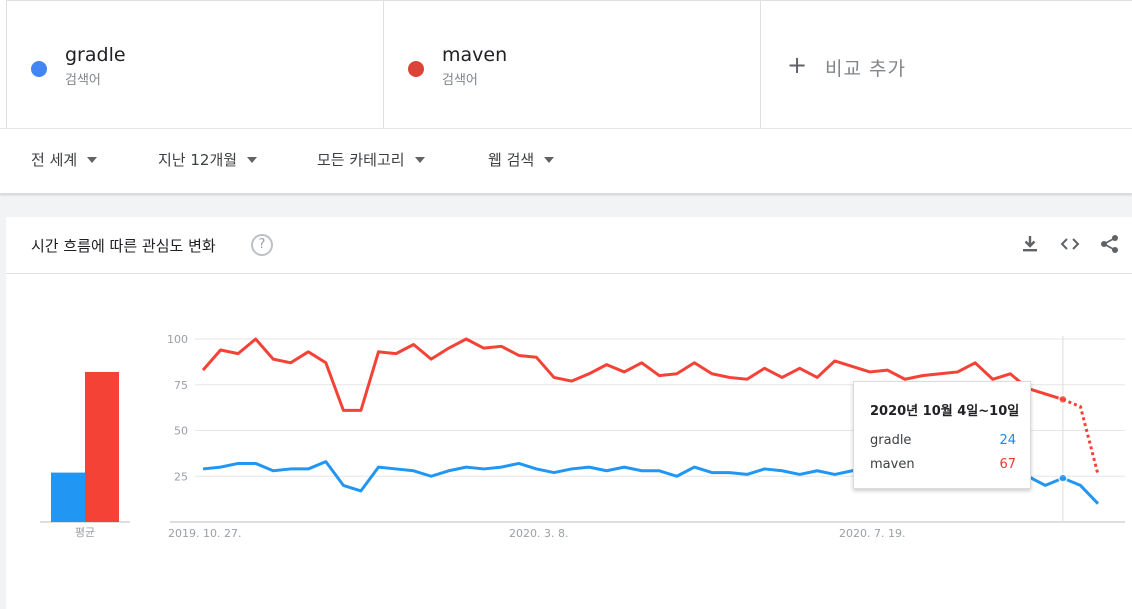 Image resolution: width=1132 pixels, height=609 pixels. What do you see at coordinates (177, 339) in the screenshot?
I see `y-tick-label: 100` at bounding box center [177, 339].